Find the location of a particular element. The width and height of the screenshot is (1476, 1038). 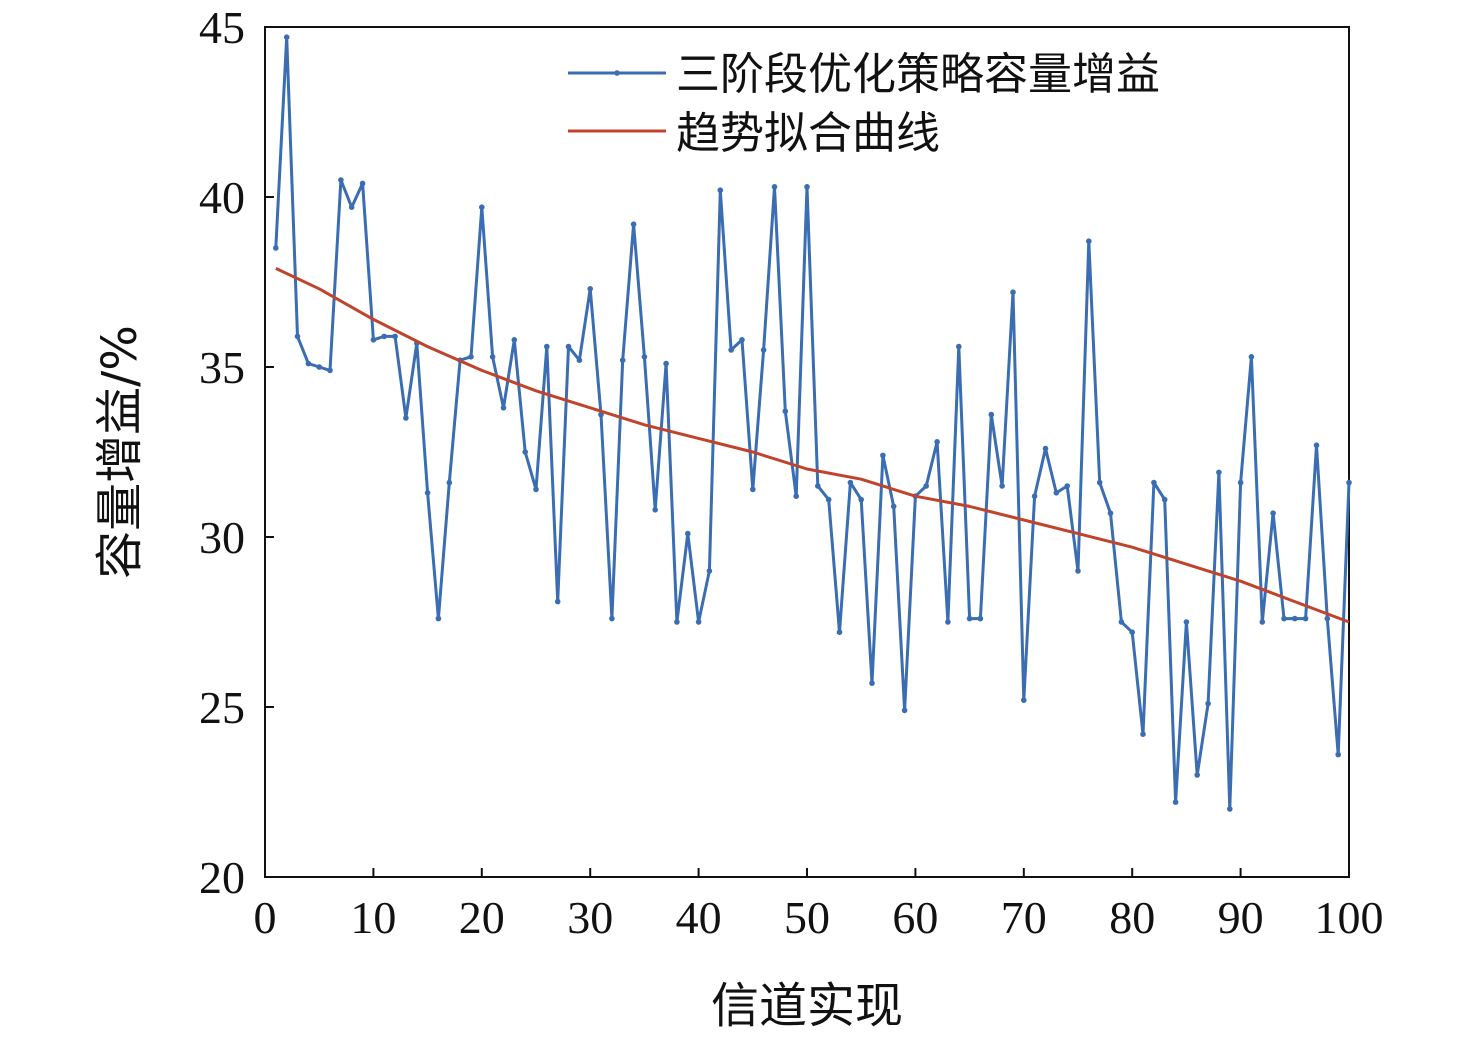

x-tick-label: 50 is located at coordinates (807, 917).